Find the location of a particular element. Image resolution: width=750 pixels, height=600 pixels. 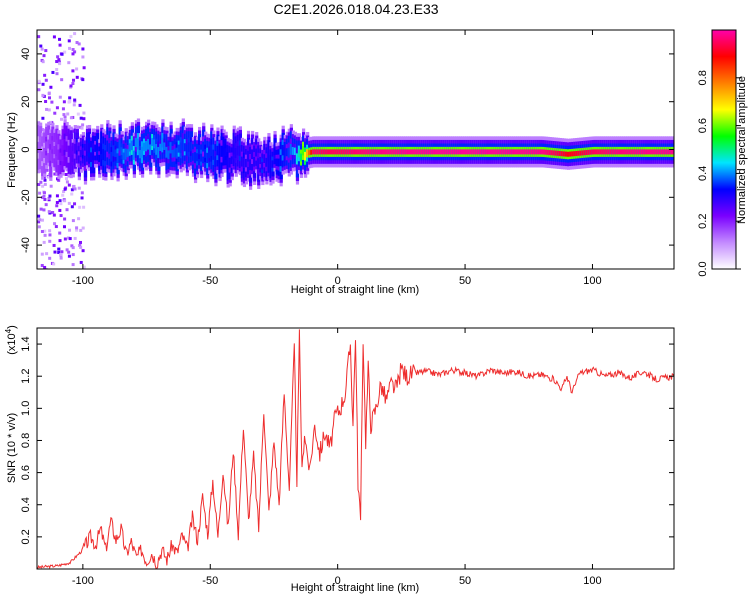

snr-y-tick-label: 0.2 is located at coordinates (26, 536).